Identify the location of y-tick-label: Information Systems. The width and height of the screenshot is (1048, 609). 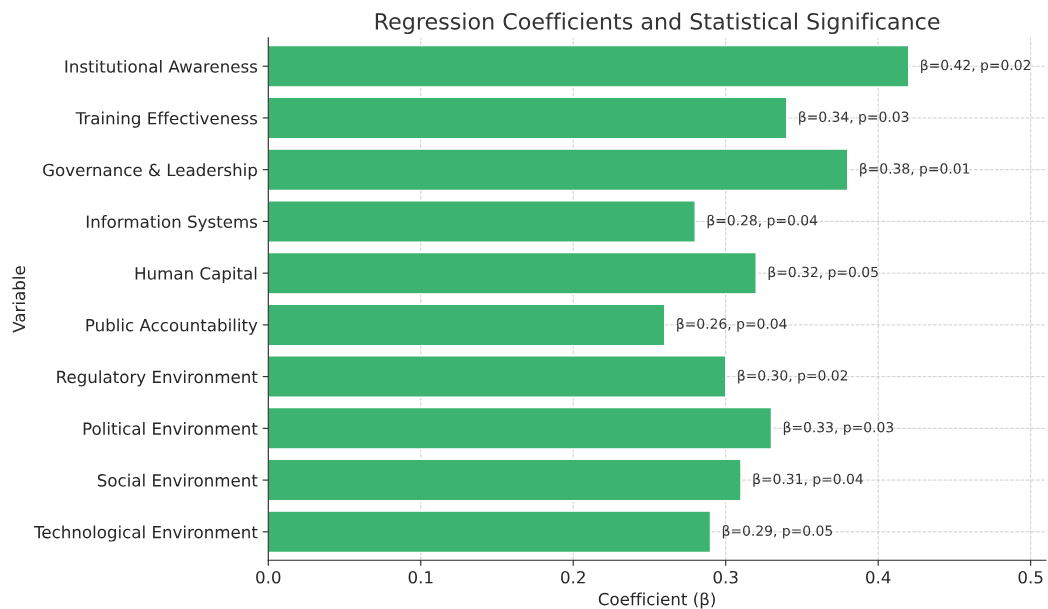
(172, 223).